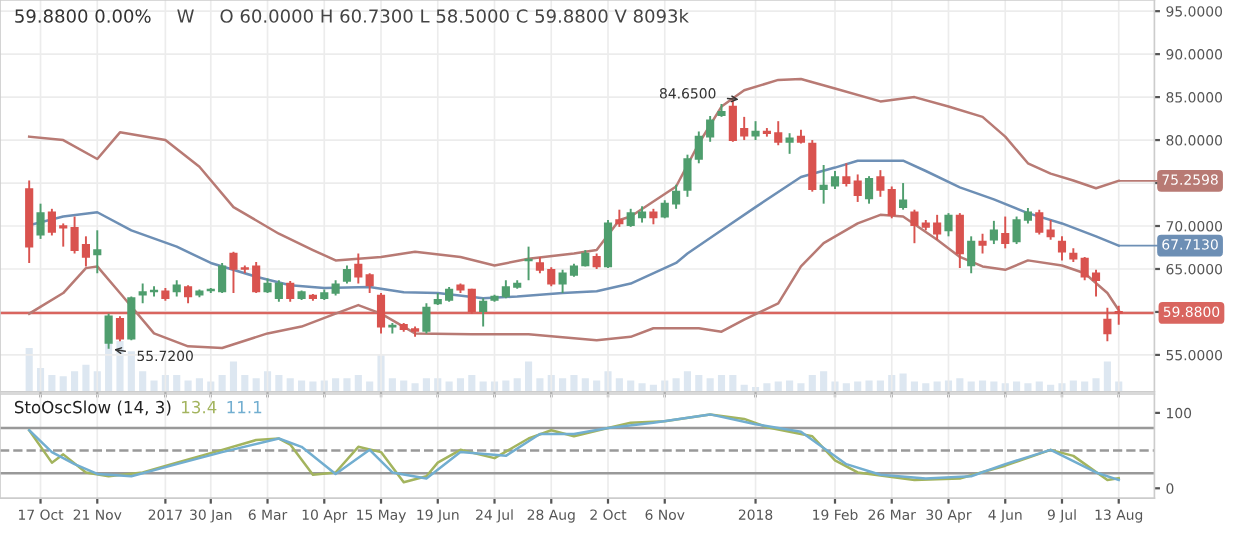 The image size is (1248, 542). Describe the element at coordinates (244, 407) in the screenshot. I see `series-label: 11.1` at that location.